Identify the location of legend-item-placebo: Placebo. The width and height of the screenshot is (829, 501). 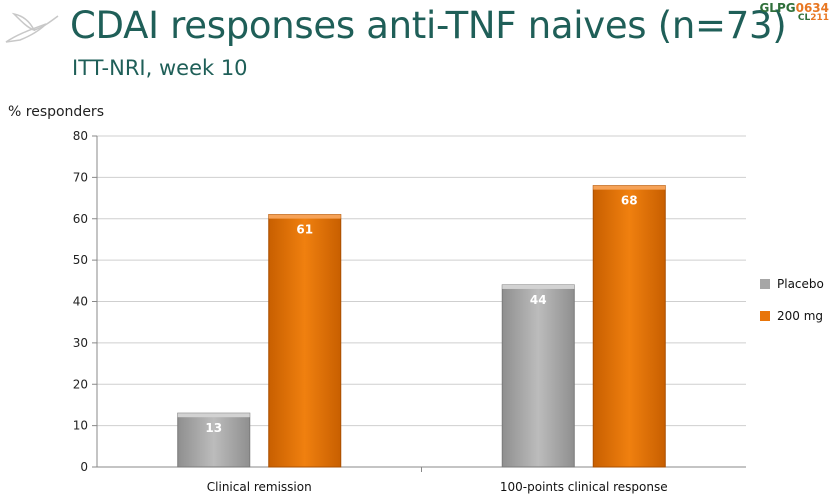
(792, 284).